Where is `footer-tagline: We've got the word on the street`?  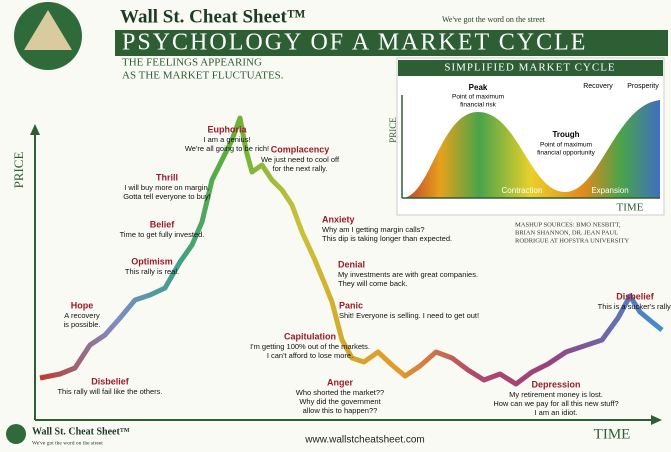
footer-tagline: We've got the word on the street is located at coordinates (67, 443).